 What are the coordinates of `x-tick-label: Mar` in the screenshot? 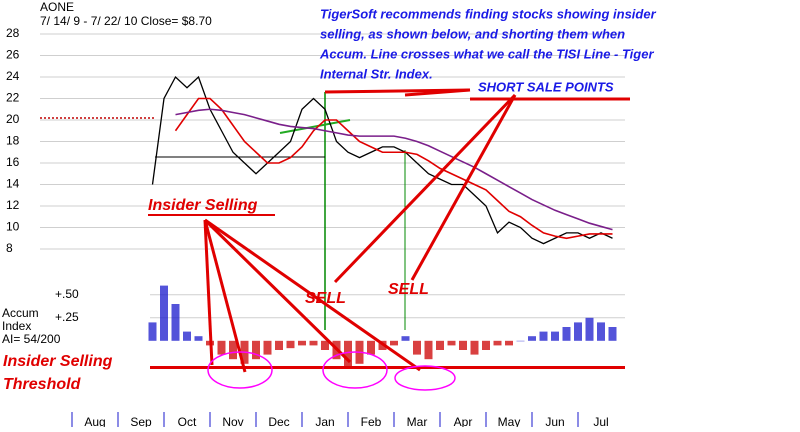 It's located at (417, 421).